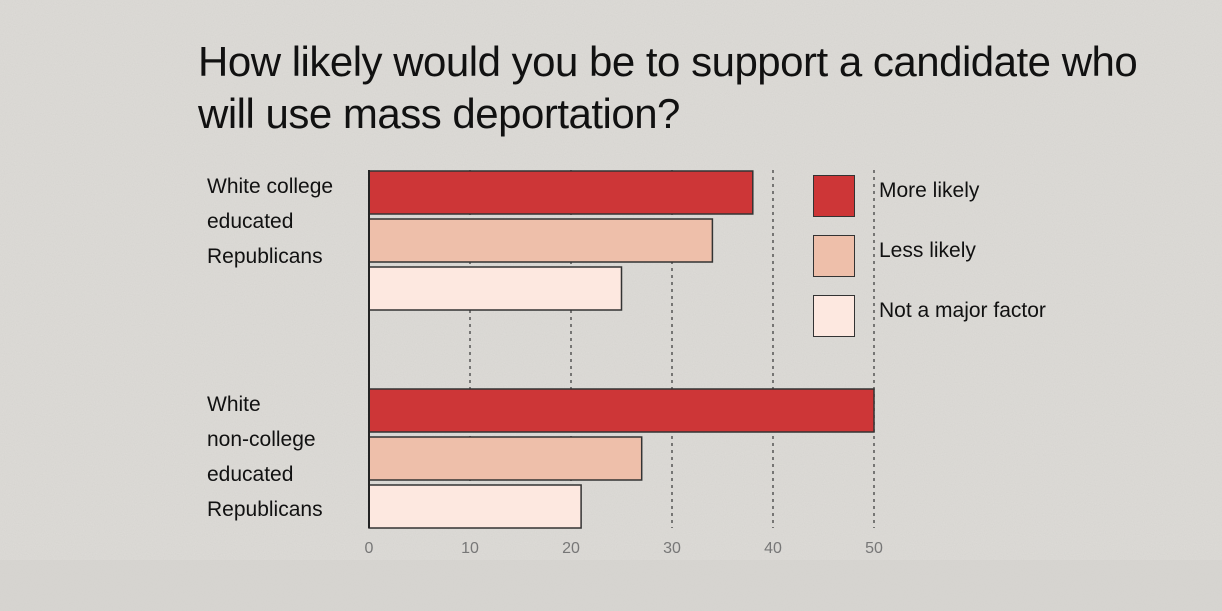 This screenshot has height=611, width=1222. I want to click on legend-label-not-a-major-factor: Not a major factor, so click(962, 310).